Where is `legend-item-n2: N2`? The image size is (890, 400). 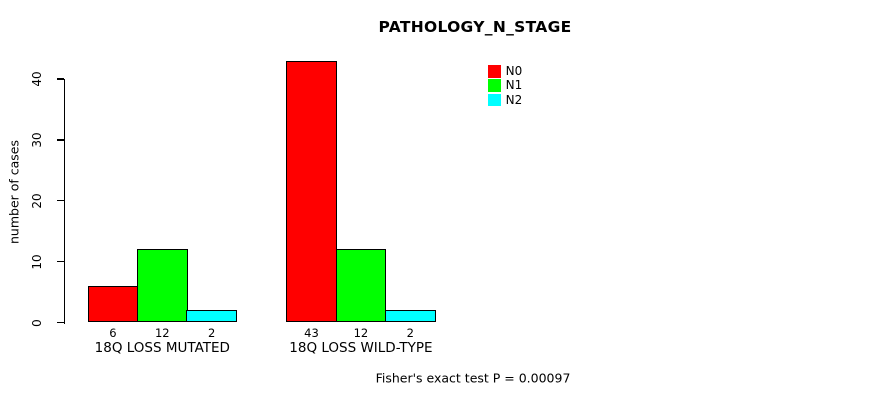 legend-item-n2: N2 is located at coordinates (505, 99).